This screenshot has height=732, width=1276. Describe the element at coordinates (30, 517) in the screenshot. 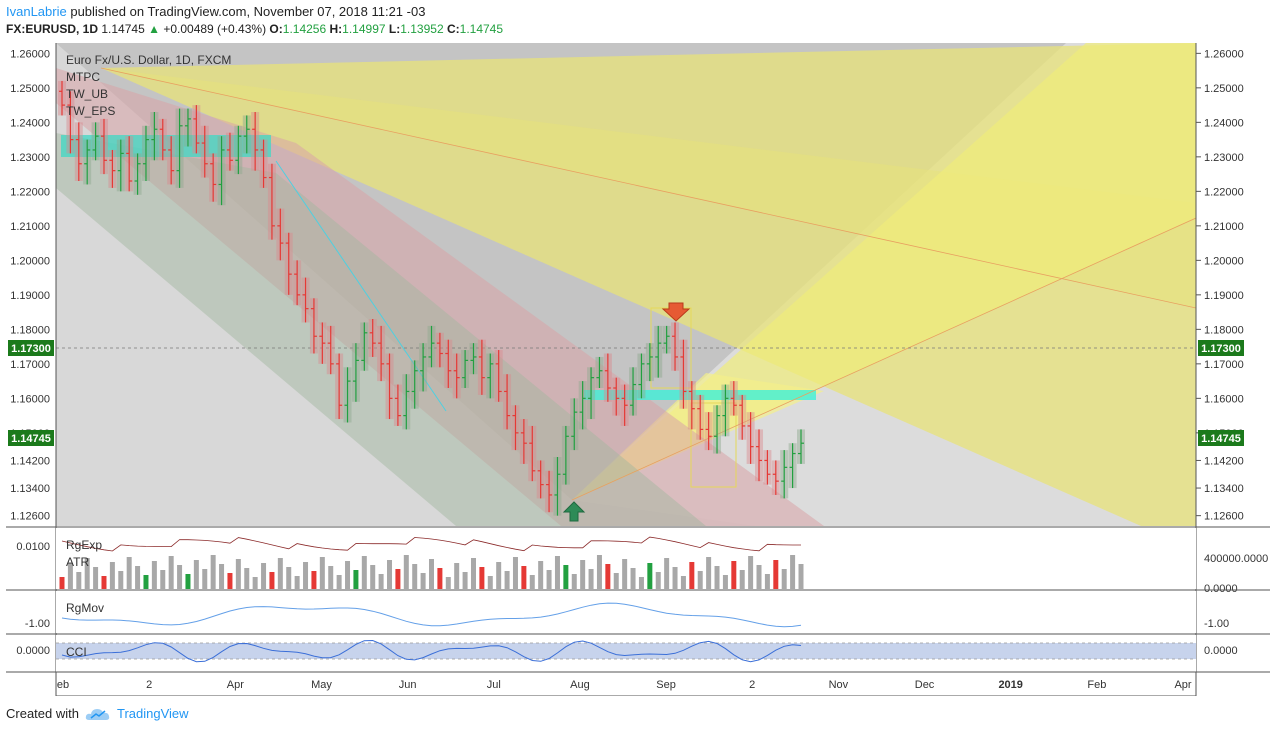

I see `y-tick-left-14: 1.12600` at that location.